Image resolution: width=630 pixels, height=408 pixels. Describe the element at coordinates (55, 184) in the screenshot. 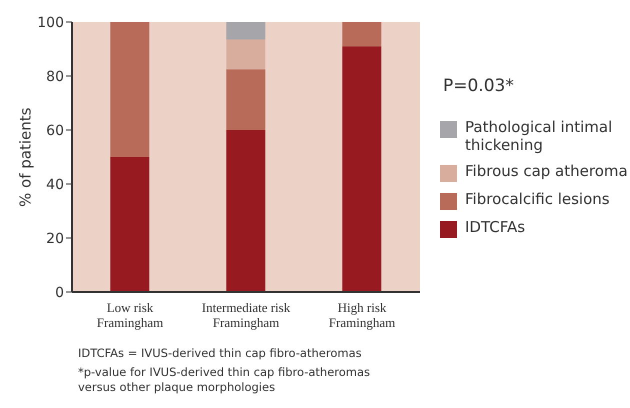

I see `y-tick-label: 40` at that location.